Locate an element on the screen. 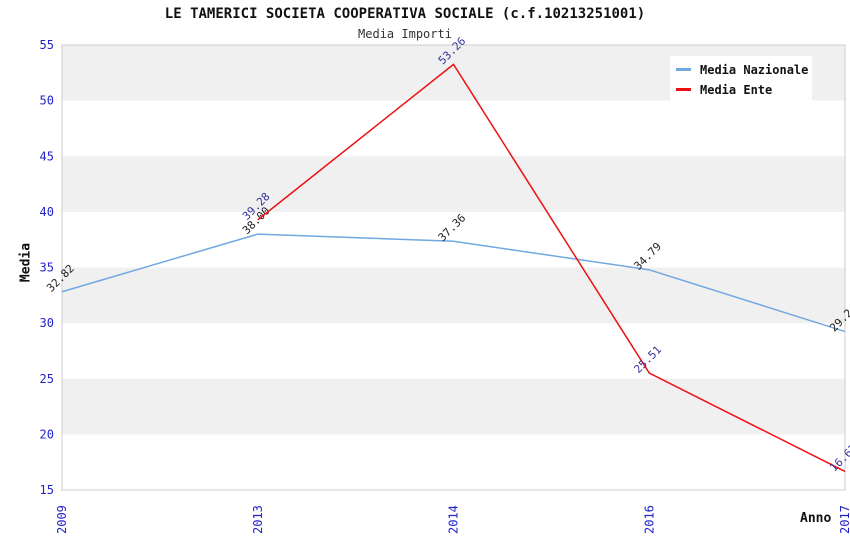 The width and height of the screenshot is (850, 550). legend-label-media-ente: Media Ente is located at coordinates (736, 89).